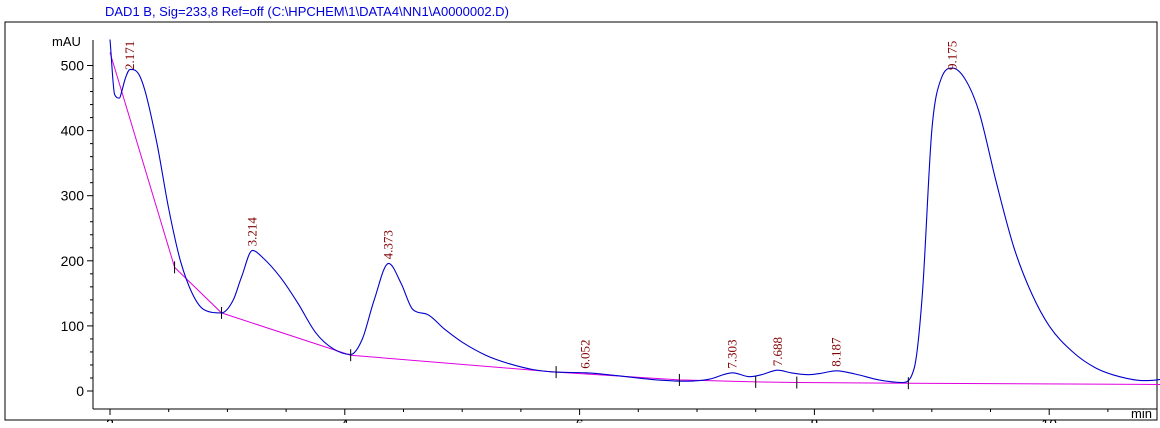 The width and height of the screenshot is (1160, 428). I want to click on x-tick-label: 4, so click(345, 419).